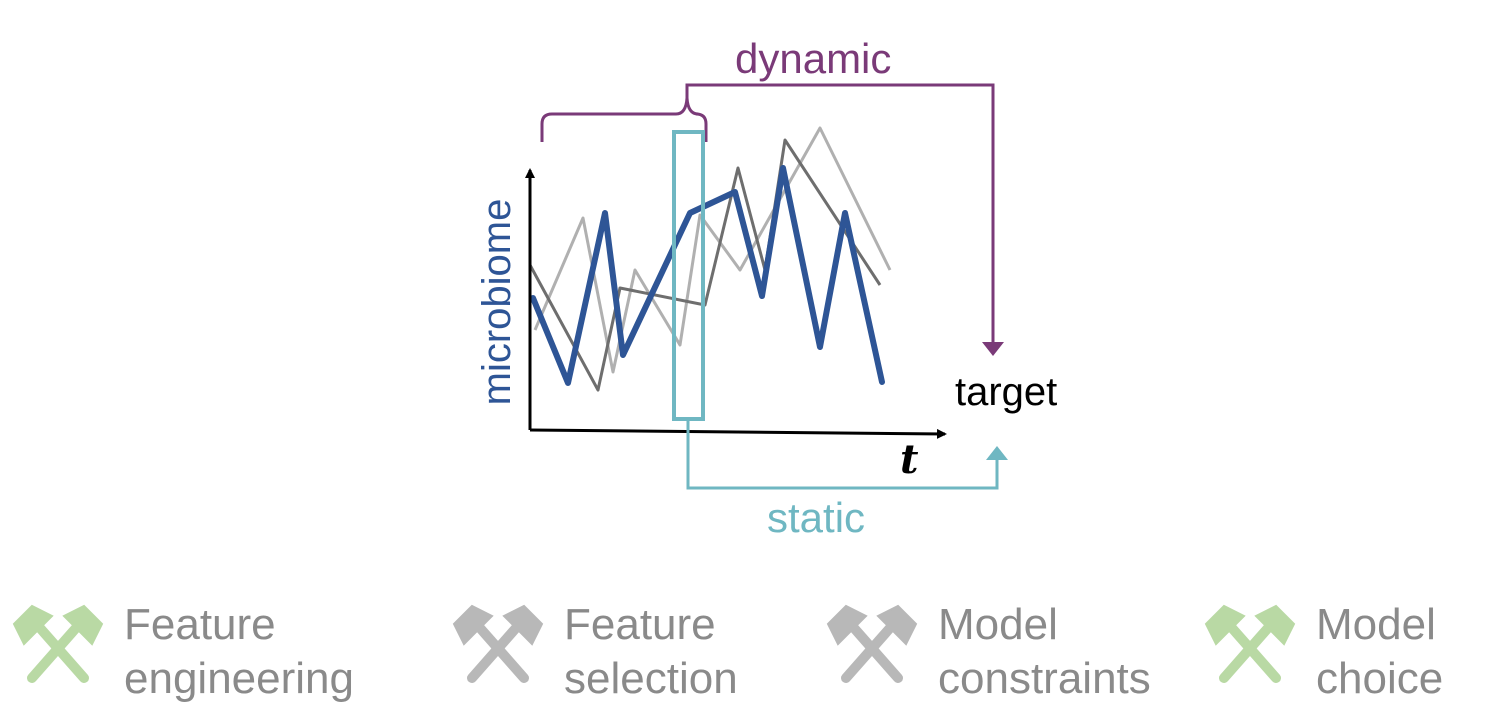  Describe the element at coordinates (707, 275) in the screenshot. I see `series-microbiome` at that location.